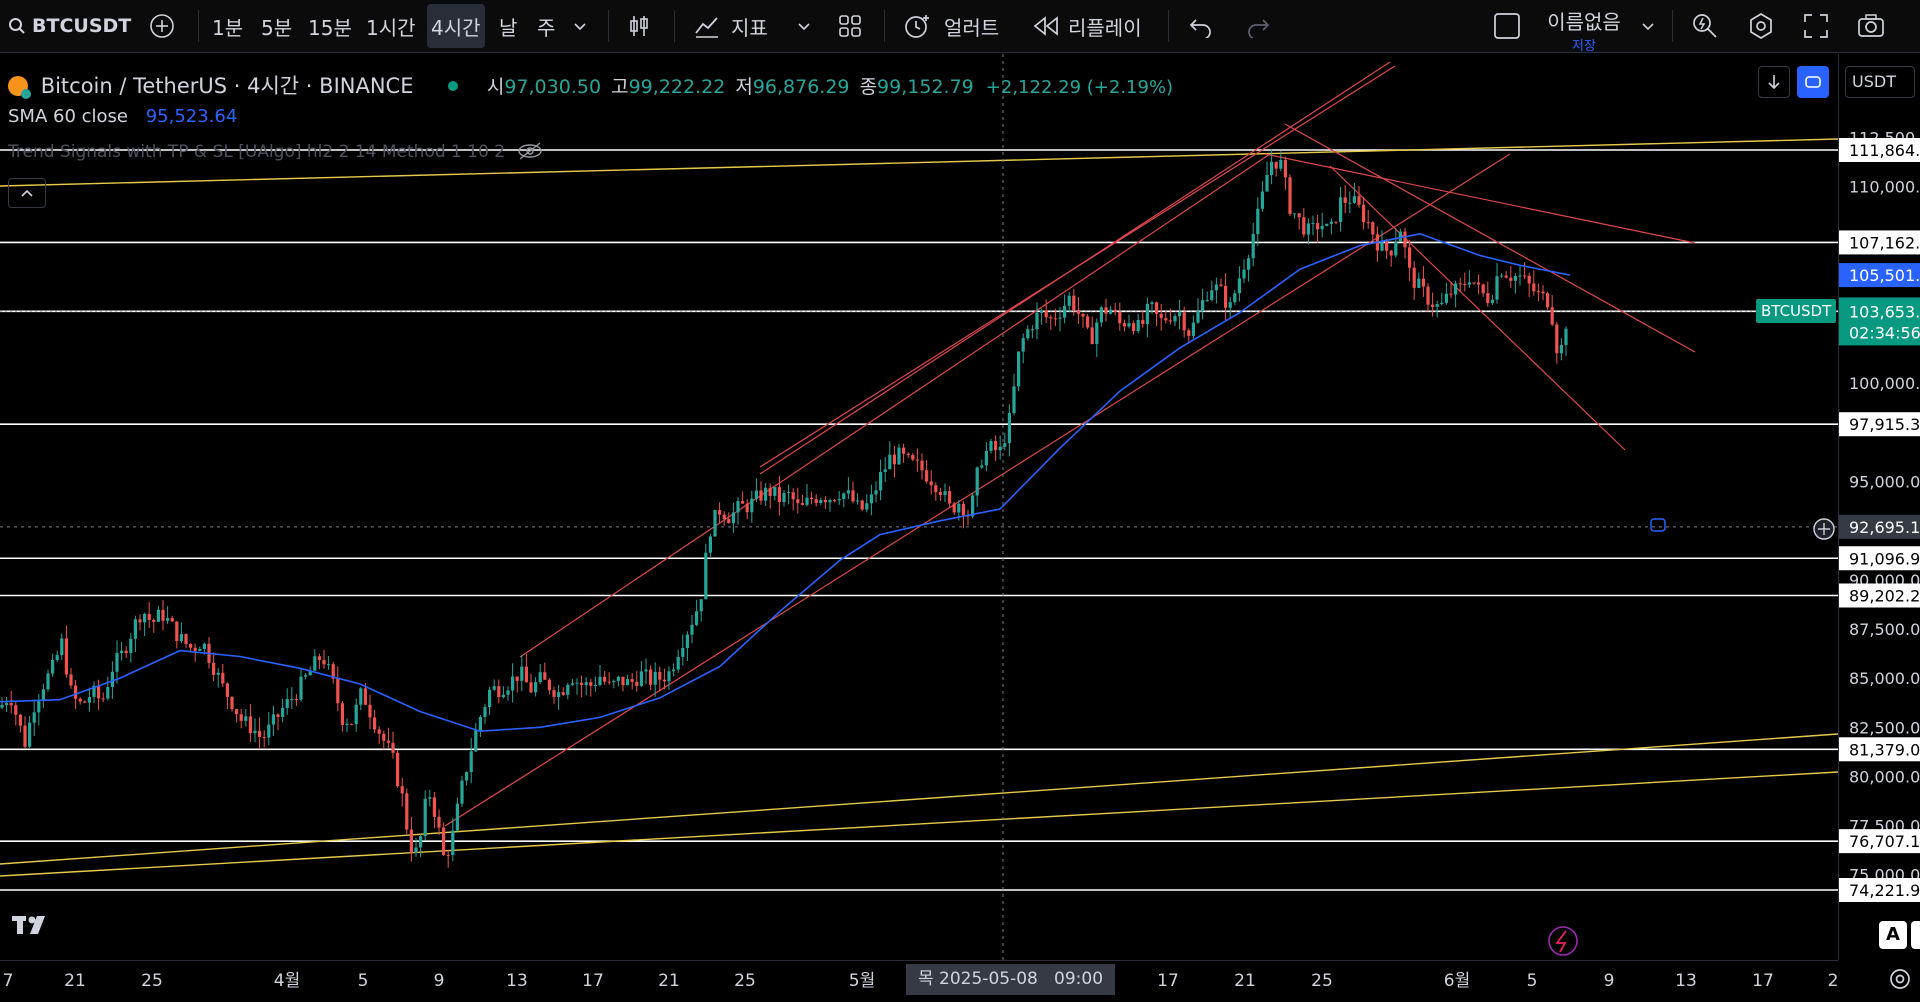 Image resolution: width=1920 pixels, height=1002 pixels. Describe the element at coordinates (850, 26) in the screenshot. I see `layouts-button` at that location.